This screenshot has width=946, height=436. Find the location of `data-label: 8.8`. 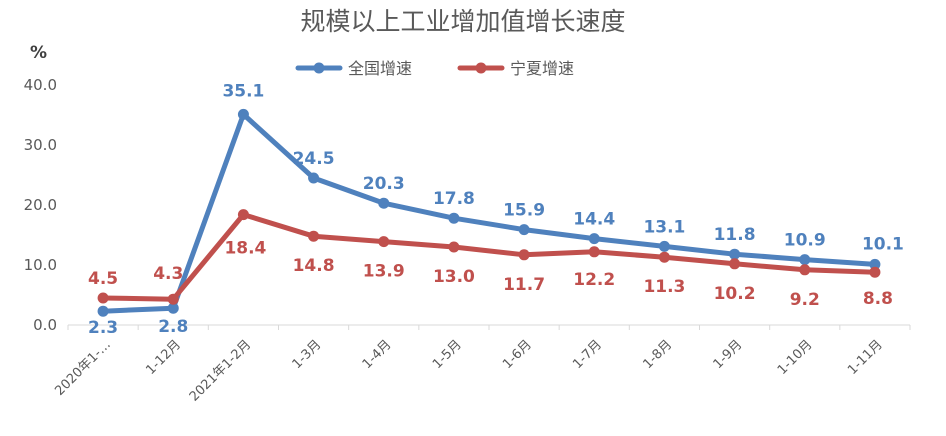

data-label: 8.8 is located at coordinates (878, 299).